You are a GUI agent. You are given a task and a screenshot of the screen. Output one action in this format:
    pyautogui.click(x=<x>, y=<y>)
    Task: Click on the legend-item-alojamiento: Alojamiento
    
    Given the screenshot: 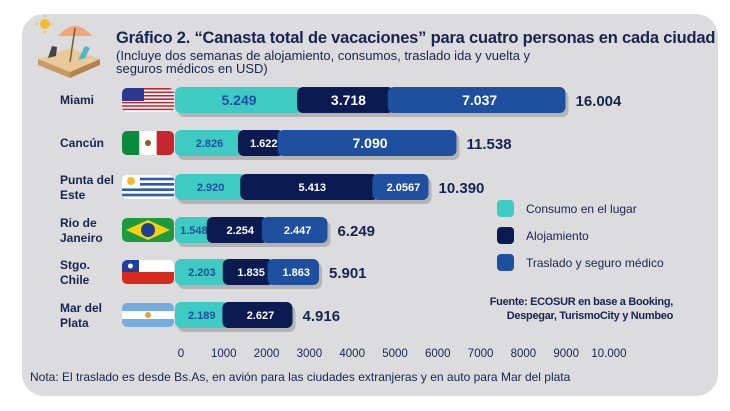 What is the action you would take?
    pyautogui.click(x=543, y=235)
    